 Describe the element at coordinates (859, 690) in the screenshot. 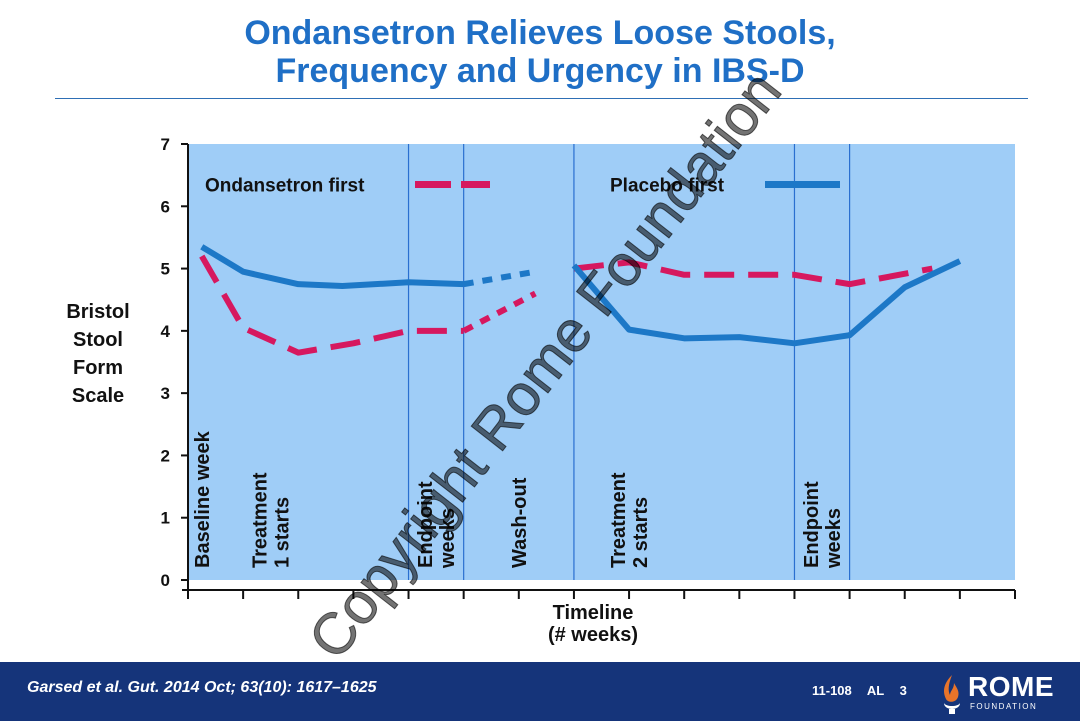

I see `slide-code: 11-108 AL 3` at that location.